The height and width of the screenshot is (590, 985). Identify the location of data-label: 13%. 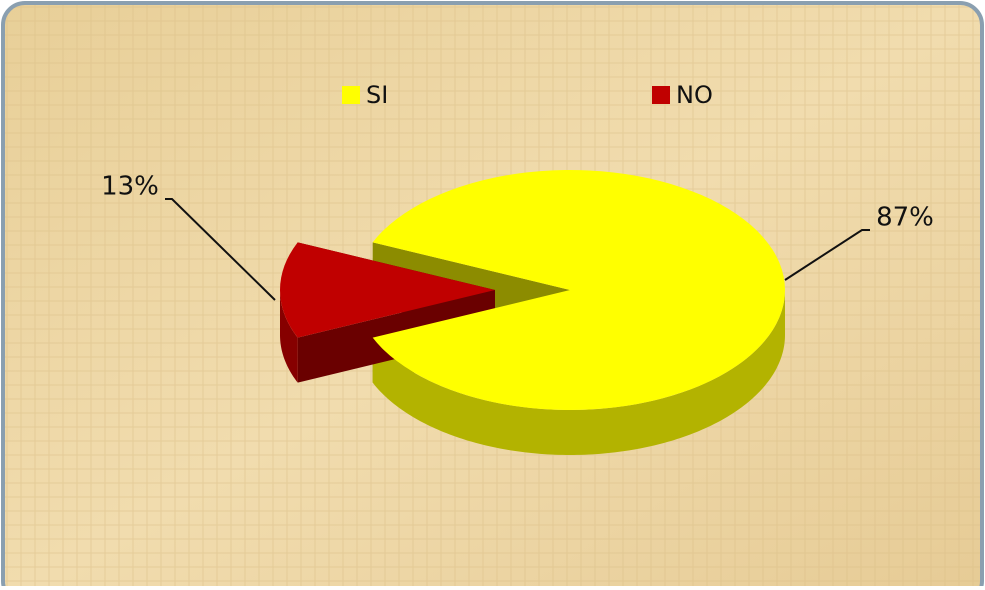
(130, 187).